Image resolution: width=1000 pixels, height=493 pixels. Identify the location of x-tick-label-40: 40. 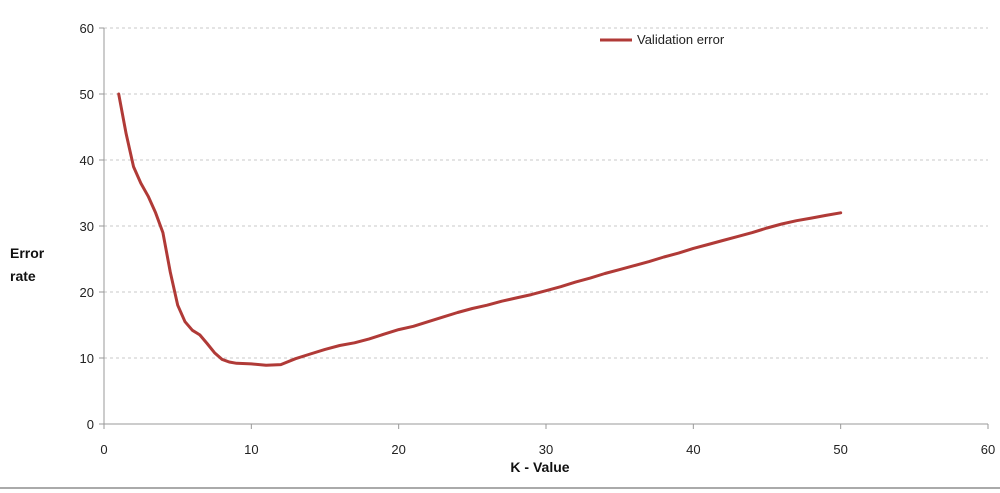
(693, 449).